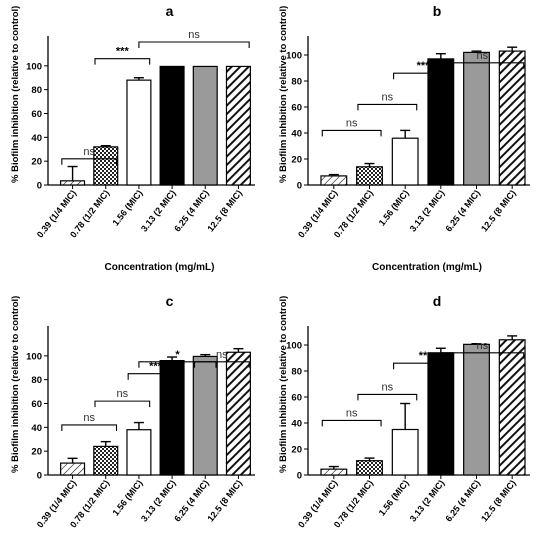  What do you see at coordinates (423, 356) in the screenshot?
I see `significance-label: **` at bounding box center [423, 356].